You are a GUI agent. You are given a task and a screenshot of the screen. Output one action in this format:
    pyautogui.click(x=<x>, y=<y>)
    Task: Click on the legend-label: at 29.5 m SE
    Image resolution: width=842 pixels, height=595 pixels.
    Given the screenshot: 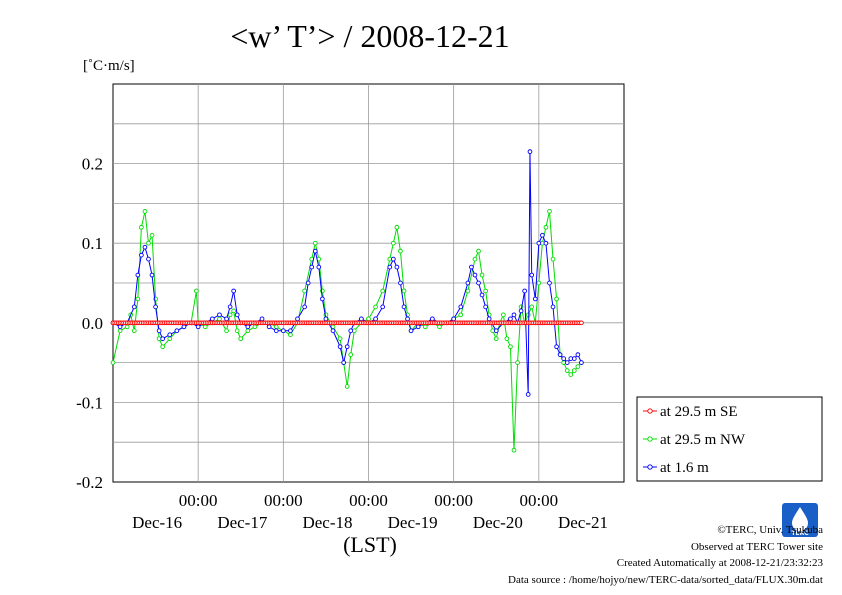 What is the action you would take?
    pyautogui.click(x=699, y=412)
    